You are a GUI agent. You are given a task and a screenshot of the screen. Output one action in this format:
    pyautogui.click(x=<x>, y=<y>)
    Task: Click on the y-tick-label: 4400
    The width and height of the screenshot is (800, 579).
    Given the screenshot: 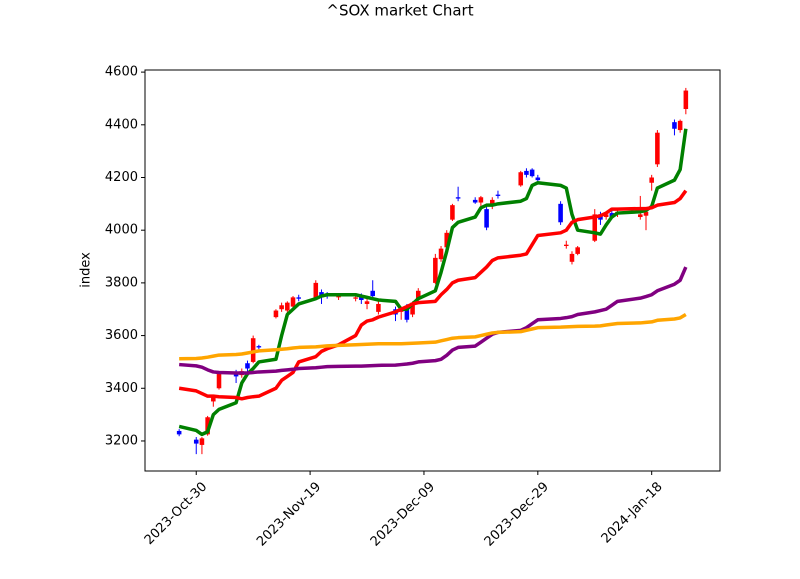 What is the action you would take?
    pyautogui.click(x=121, y=124)
    